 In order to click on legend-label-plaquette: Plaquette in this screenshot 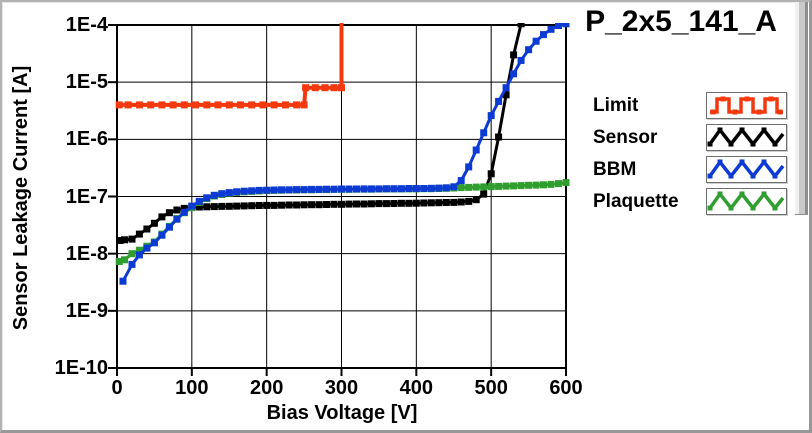, I will do `click(636, 201)`.